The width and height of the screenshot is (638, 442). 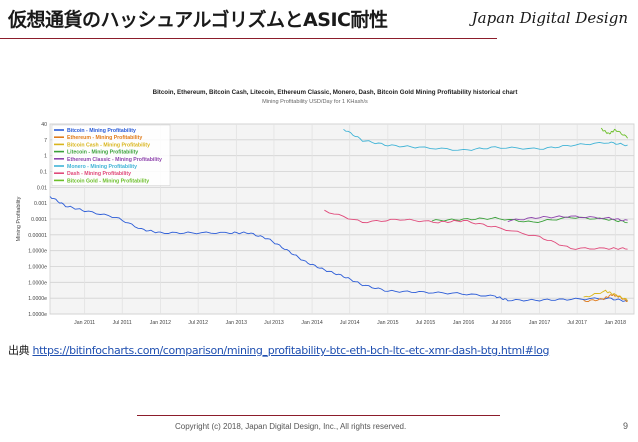 What do you see at coordinates (577, 323) in the screenshot?
I see `x-tick-label: Jul 2017` at bounding box center [577, 323].